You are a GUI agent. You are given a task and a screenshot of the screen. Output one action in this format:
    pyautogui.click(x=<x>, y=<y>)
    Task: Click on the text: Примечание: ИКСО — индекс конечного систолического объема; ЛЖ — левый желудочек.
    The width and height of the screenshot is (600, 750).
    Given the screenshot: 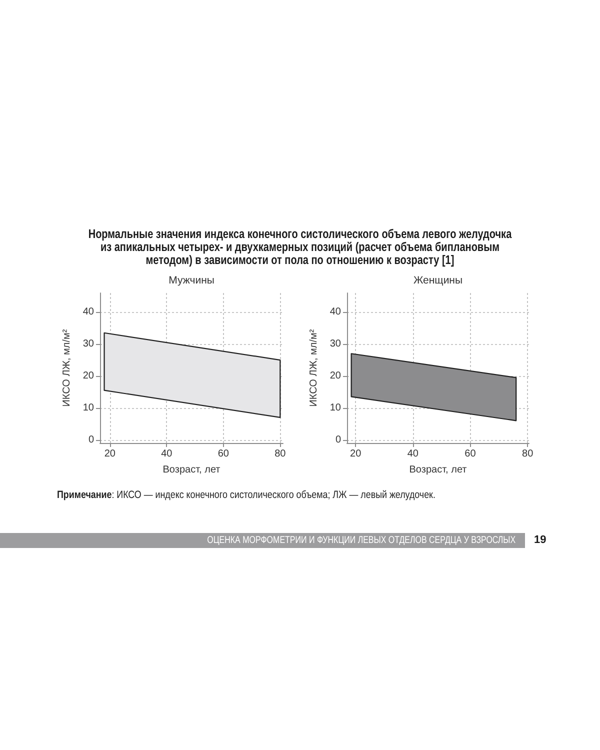 What is the action you would take?
    pyautogui.click(x=246, y=495)
    